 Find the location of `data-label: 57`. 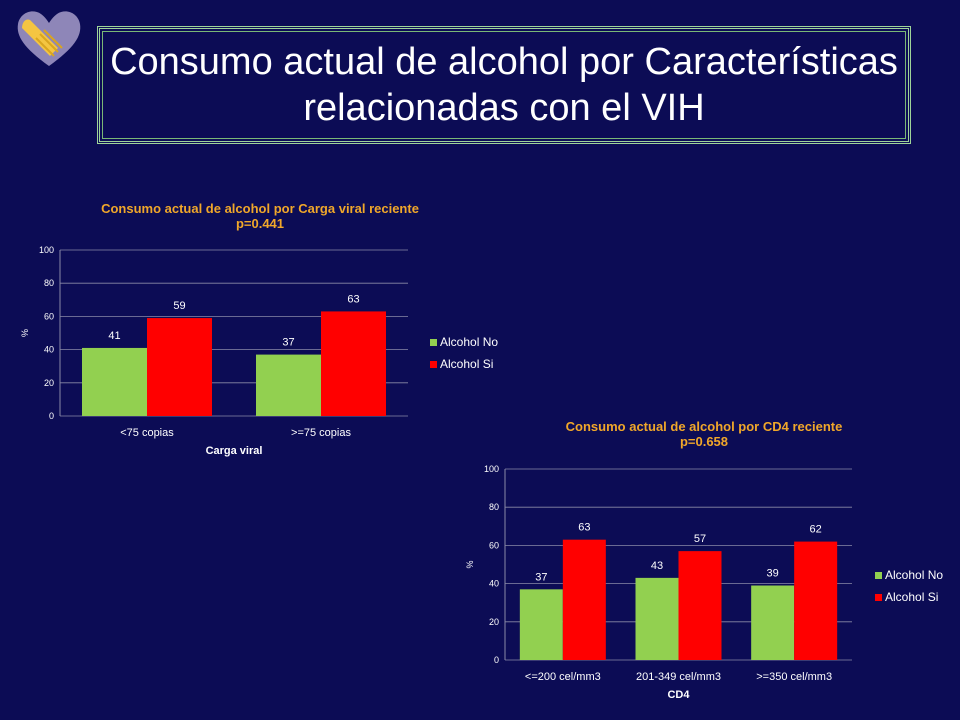

data-label: 57 is located at coordinates (700, 539).